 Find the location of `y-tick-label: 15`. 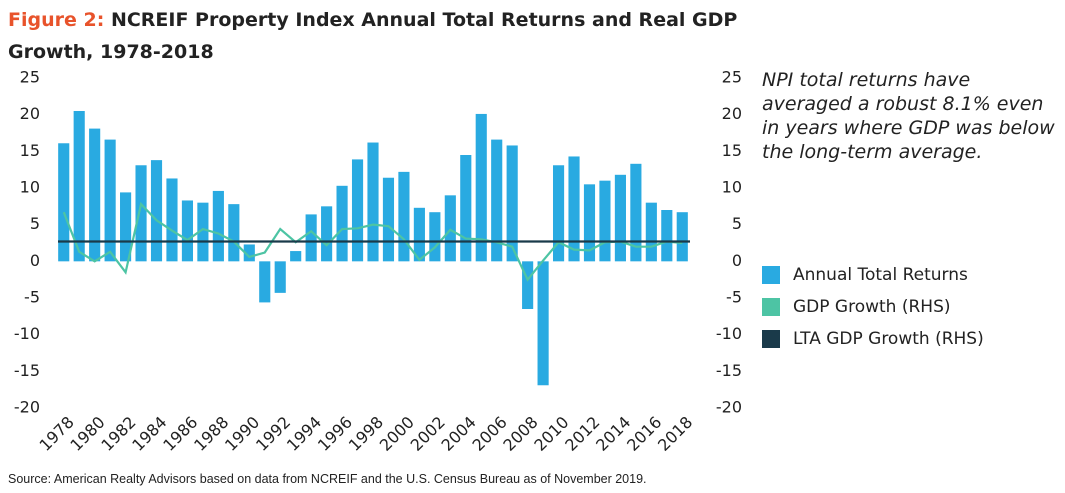

y-tick-label: 15 is located at coordinates (30, 150).